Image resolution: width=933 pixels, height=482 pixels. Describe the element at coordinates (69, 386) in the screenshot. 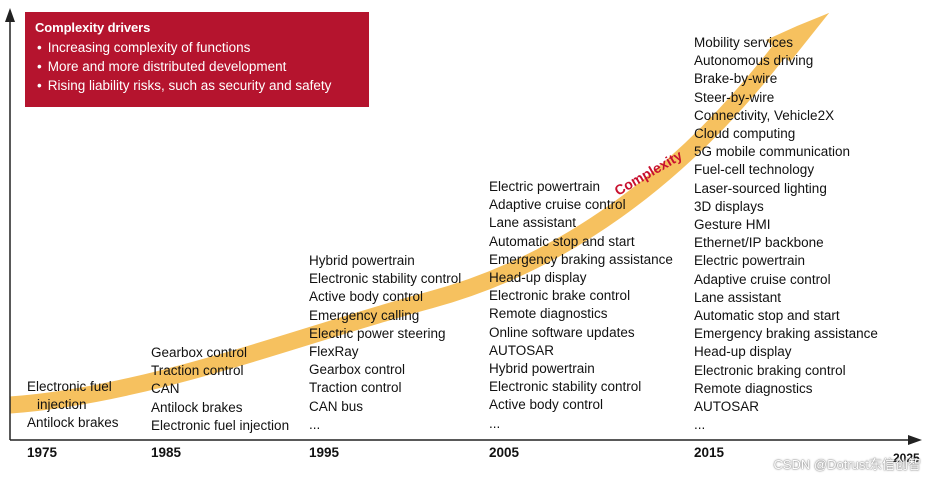

I see `feature-item: Electronic fuel` at that location.